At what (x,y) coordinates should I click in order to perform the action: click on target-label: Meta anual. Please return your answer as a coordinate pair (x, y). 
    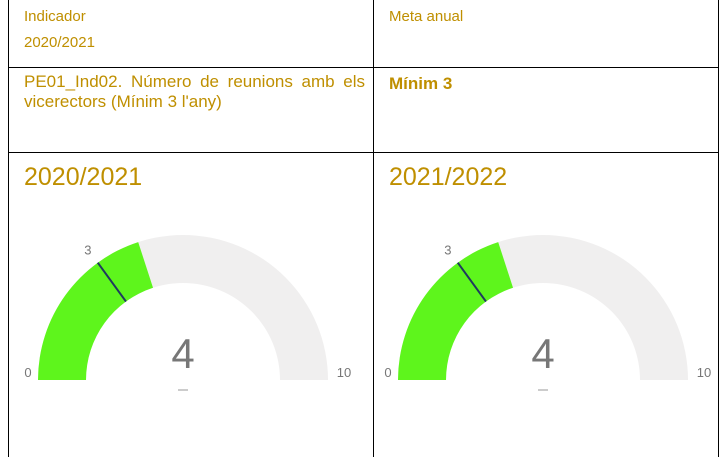
    Looking at the image, I should click on (426, 16).